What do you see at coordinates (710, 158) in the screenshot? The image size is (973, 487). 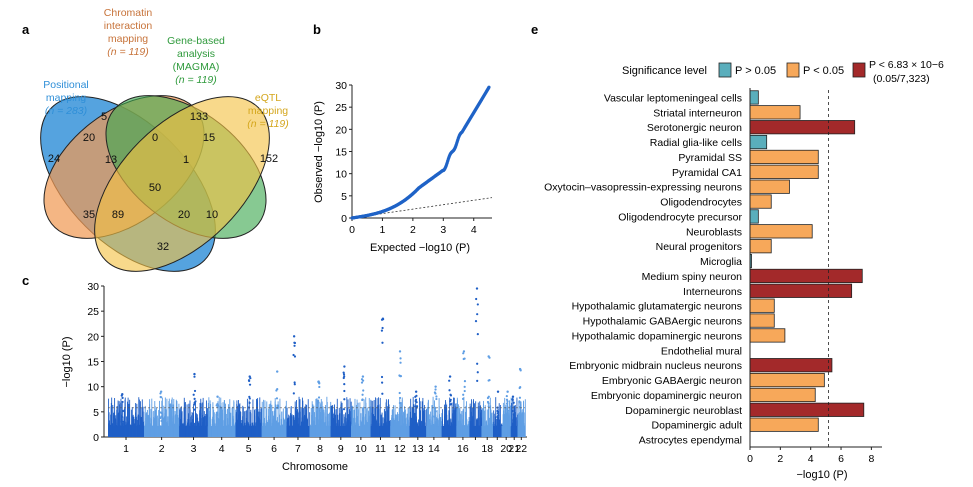 I see `bar-category-label: Pyramidal SS` at bounding box center [710, 158].